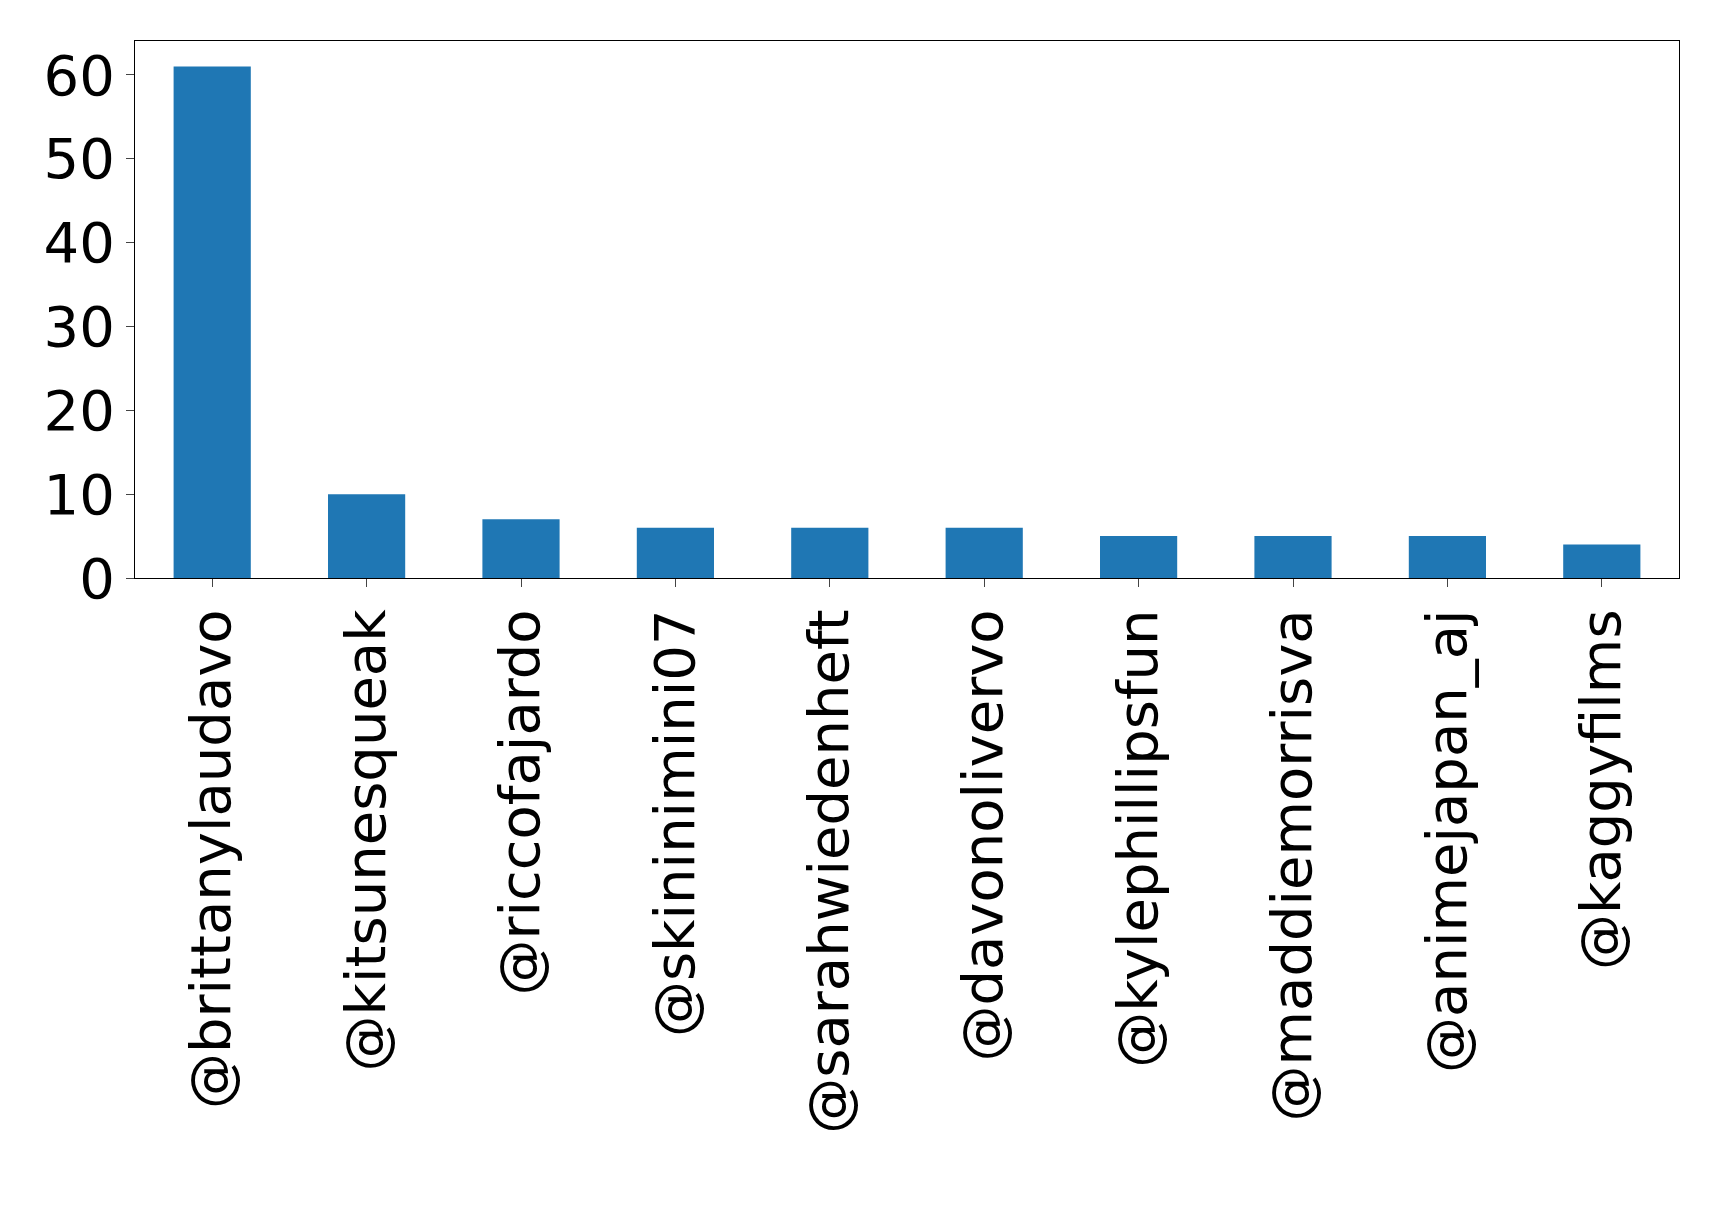  I want to click on y-tick-label: 20, so click(79, 410).